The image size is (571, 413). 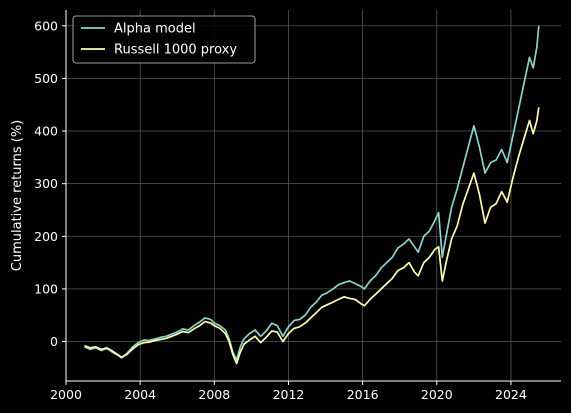 What do you see at coordinates (54, 341) in the screenshot?
I see `y-tick-label-0: 0` at bounding box center [54, 341].